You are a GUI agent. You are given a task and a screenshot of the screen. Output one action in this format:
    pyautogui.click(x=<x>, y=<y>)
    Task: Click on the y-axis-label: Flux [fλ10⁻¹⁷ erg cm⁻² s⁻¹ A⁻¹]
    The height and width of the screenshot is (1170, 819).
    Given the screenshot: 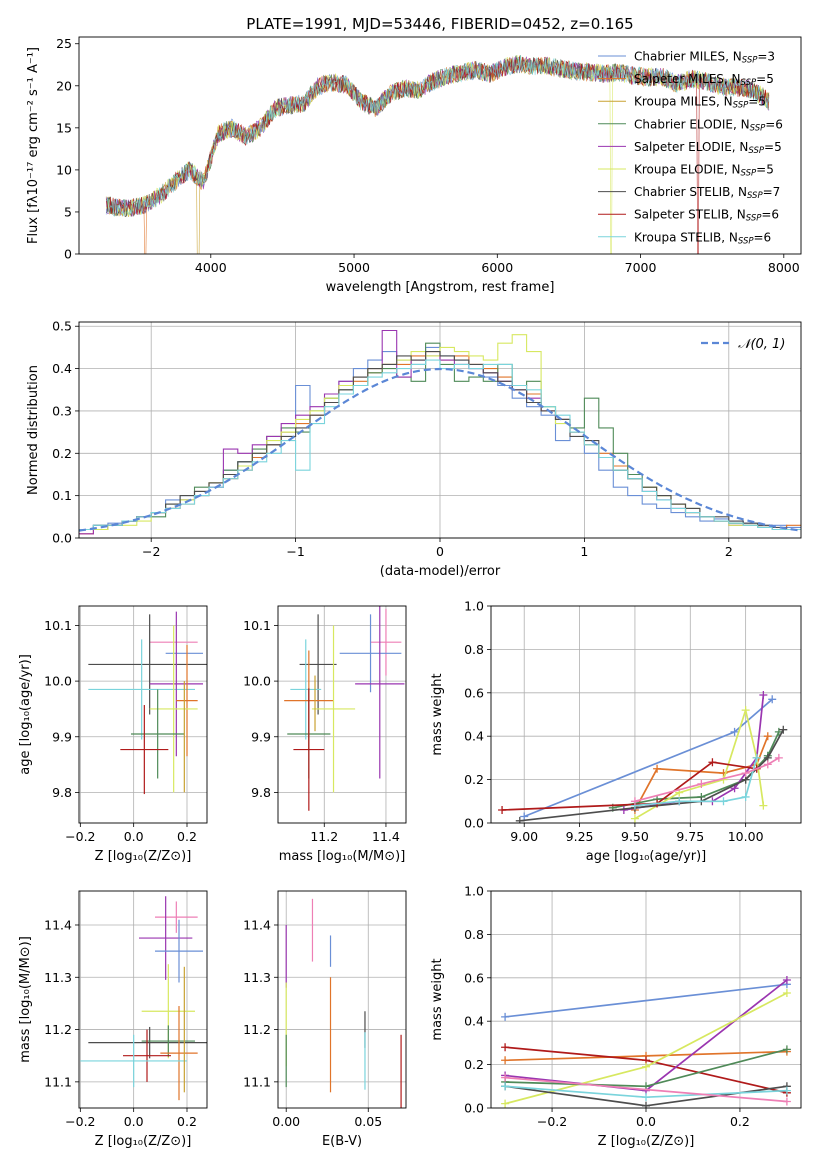 What is the action you would take?
    pyautogui.click(x=33, y=145)
    